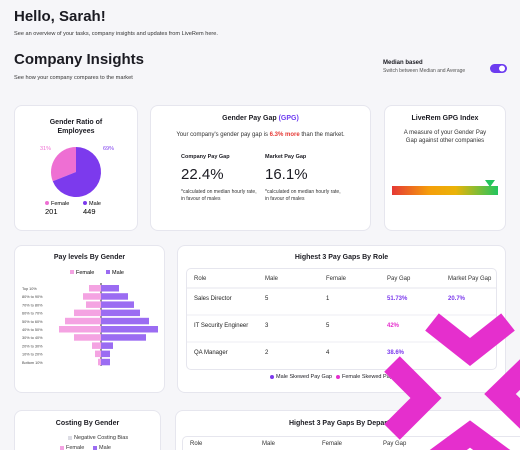  What do you see at coordinates (288, 118) in the screenshot?
I see `title-tag: (GPG)` at bounding box center [288, 118].